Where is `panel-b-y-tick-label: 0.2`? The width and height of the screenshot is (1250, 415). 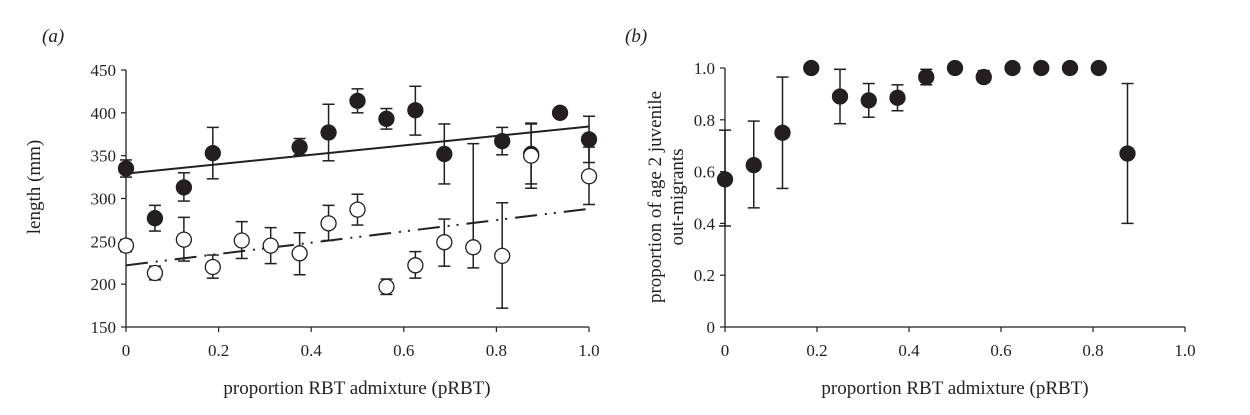 panel-b-y-tick-label: 0.2 is located at coordinates (704, 275).